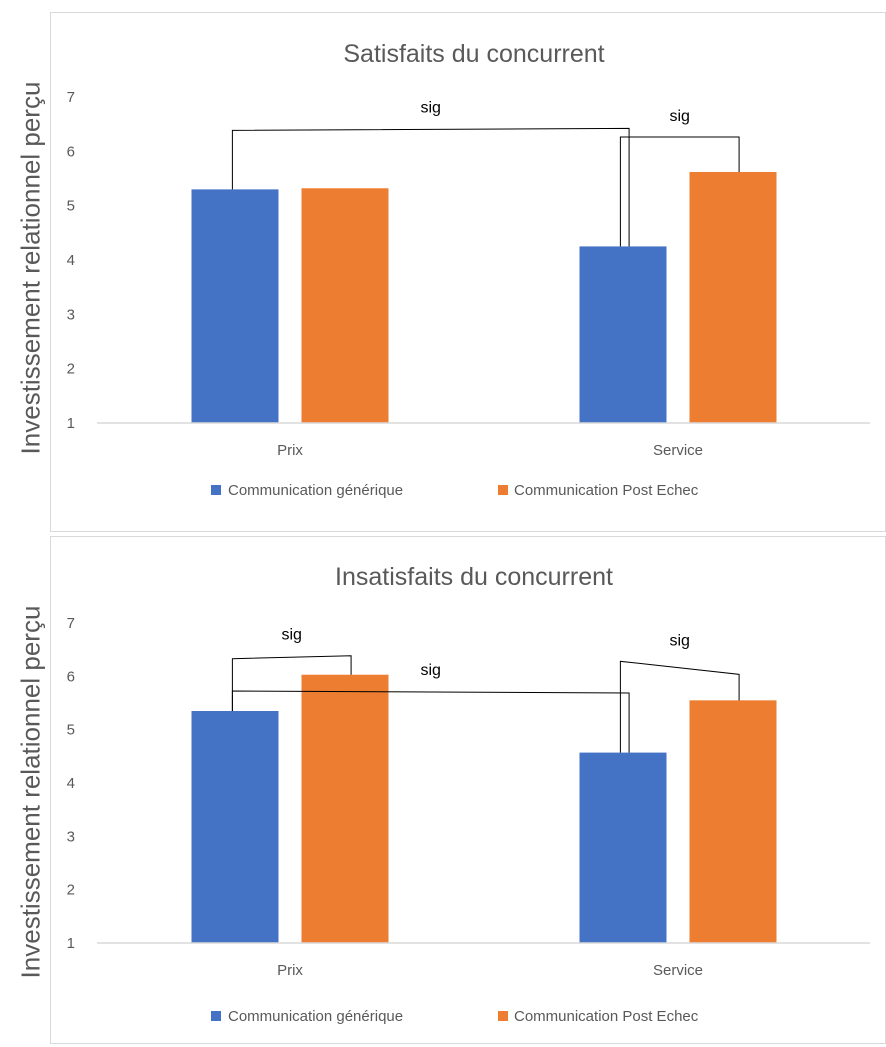 The image size is (886, 1047). Describe the element at coordinates (473, 54) in the screenshot. I see `chart-title: Satisfaits du concurrent` at that location.